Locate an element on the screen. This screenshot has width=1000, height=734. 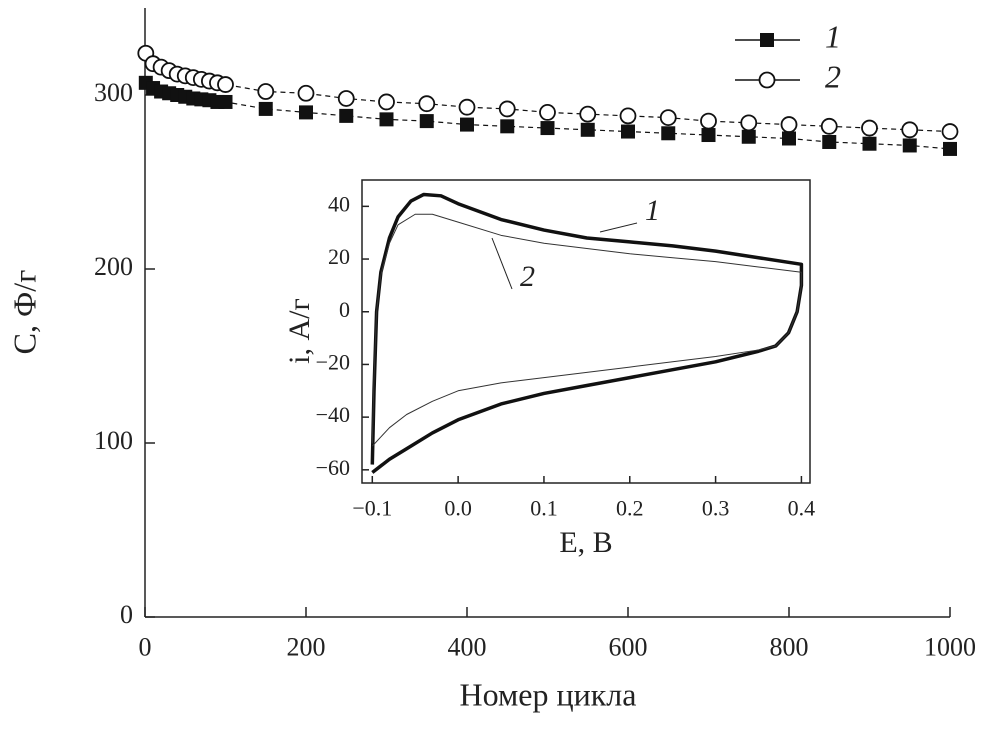
x-tick-label: 0.3 is located at coordinates (716, 508).